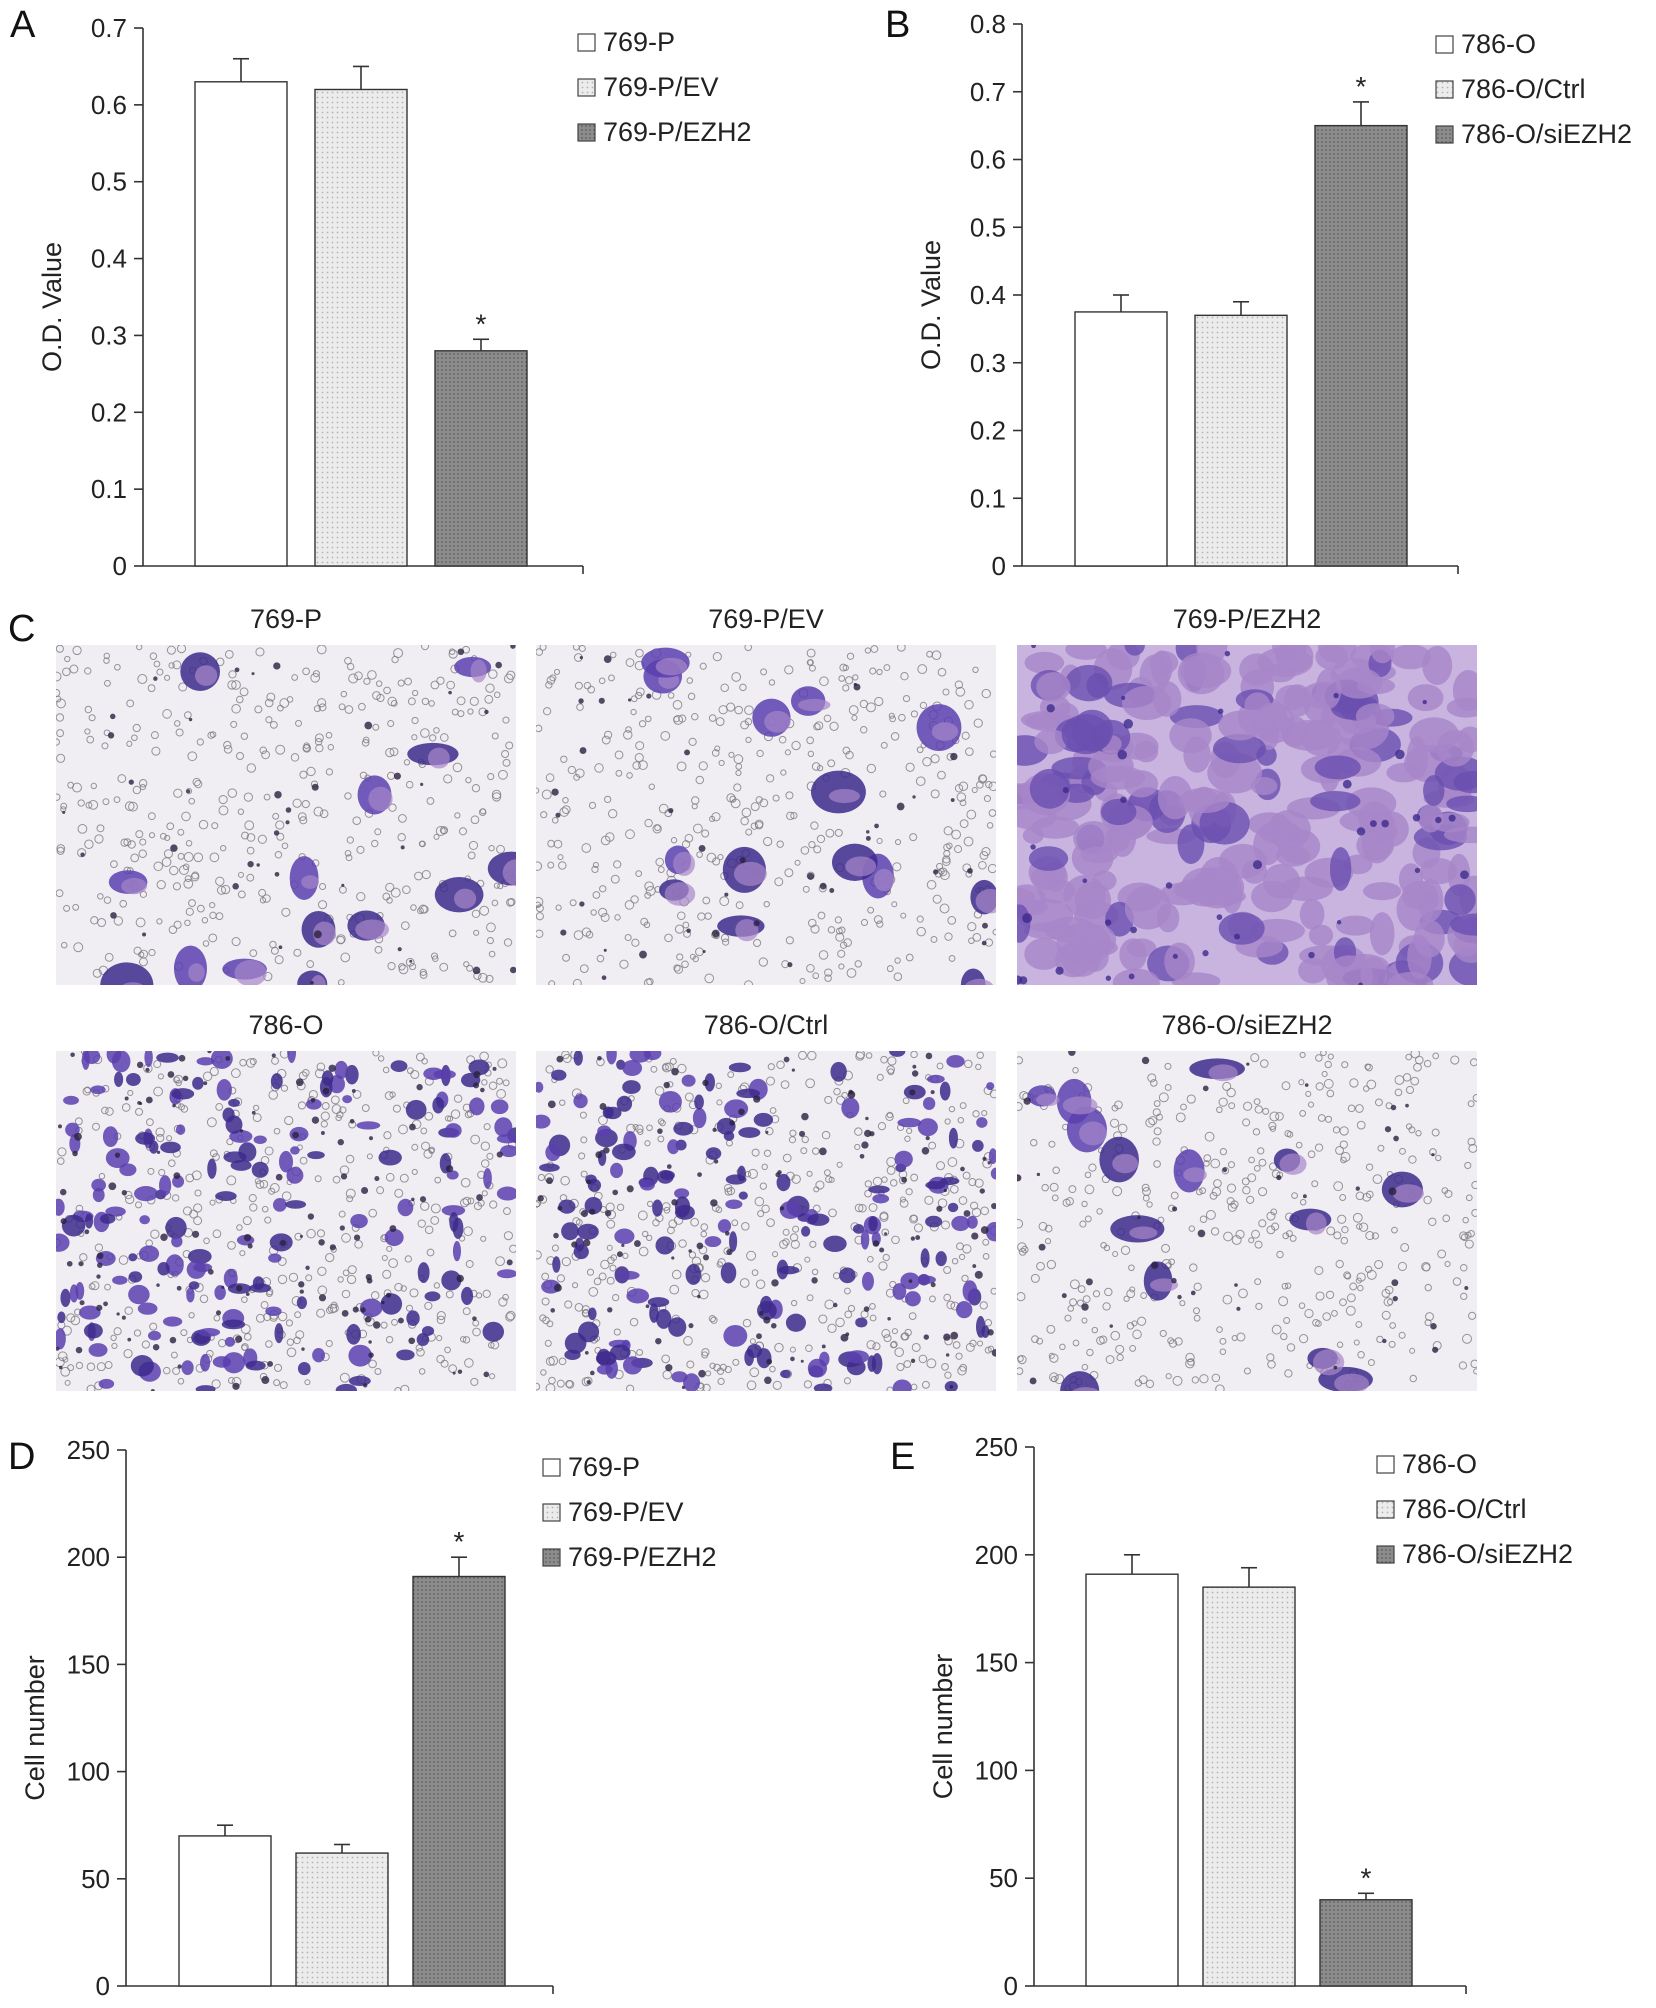 This screenshot has width=1656, height=2008. What do you see at coordinates (766, 1221) in the screenshot?
I see `micrograph-image` at bounding box center [766, 1221].